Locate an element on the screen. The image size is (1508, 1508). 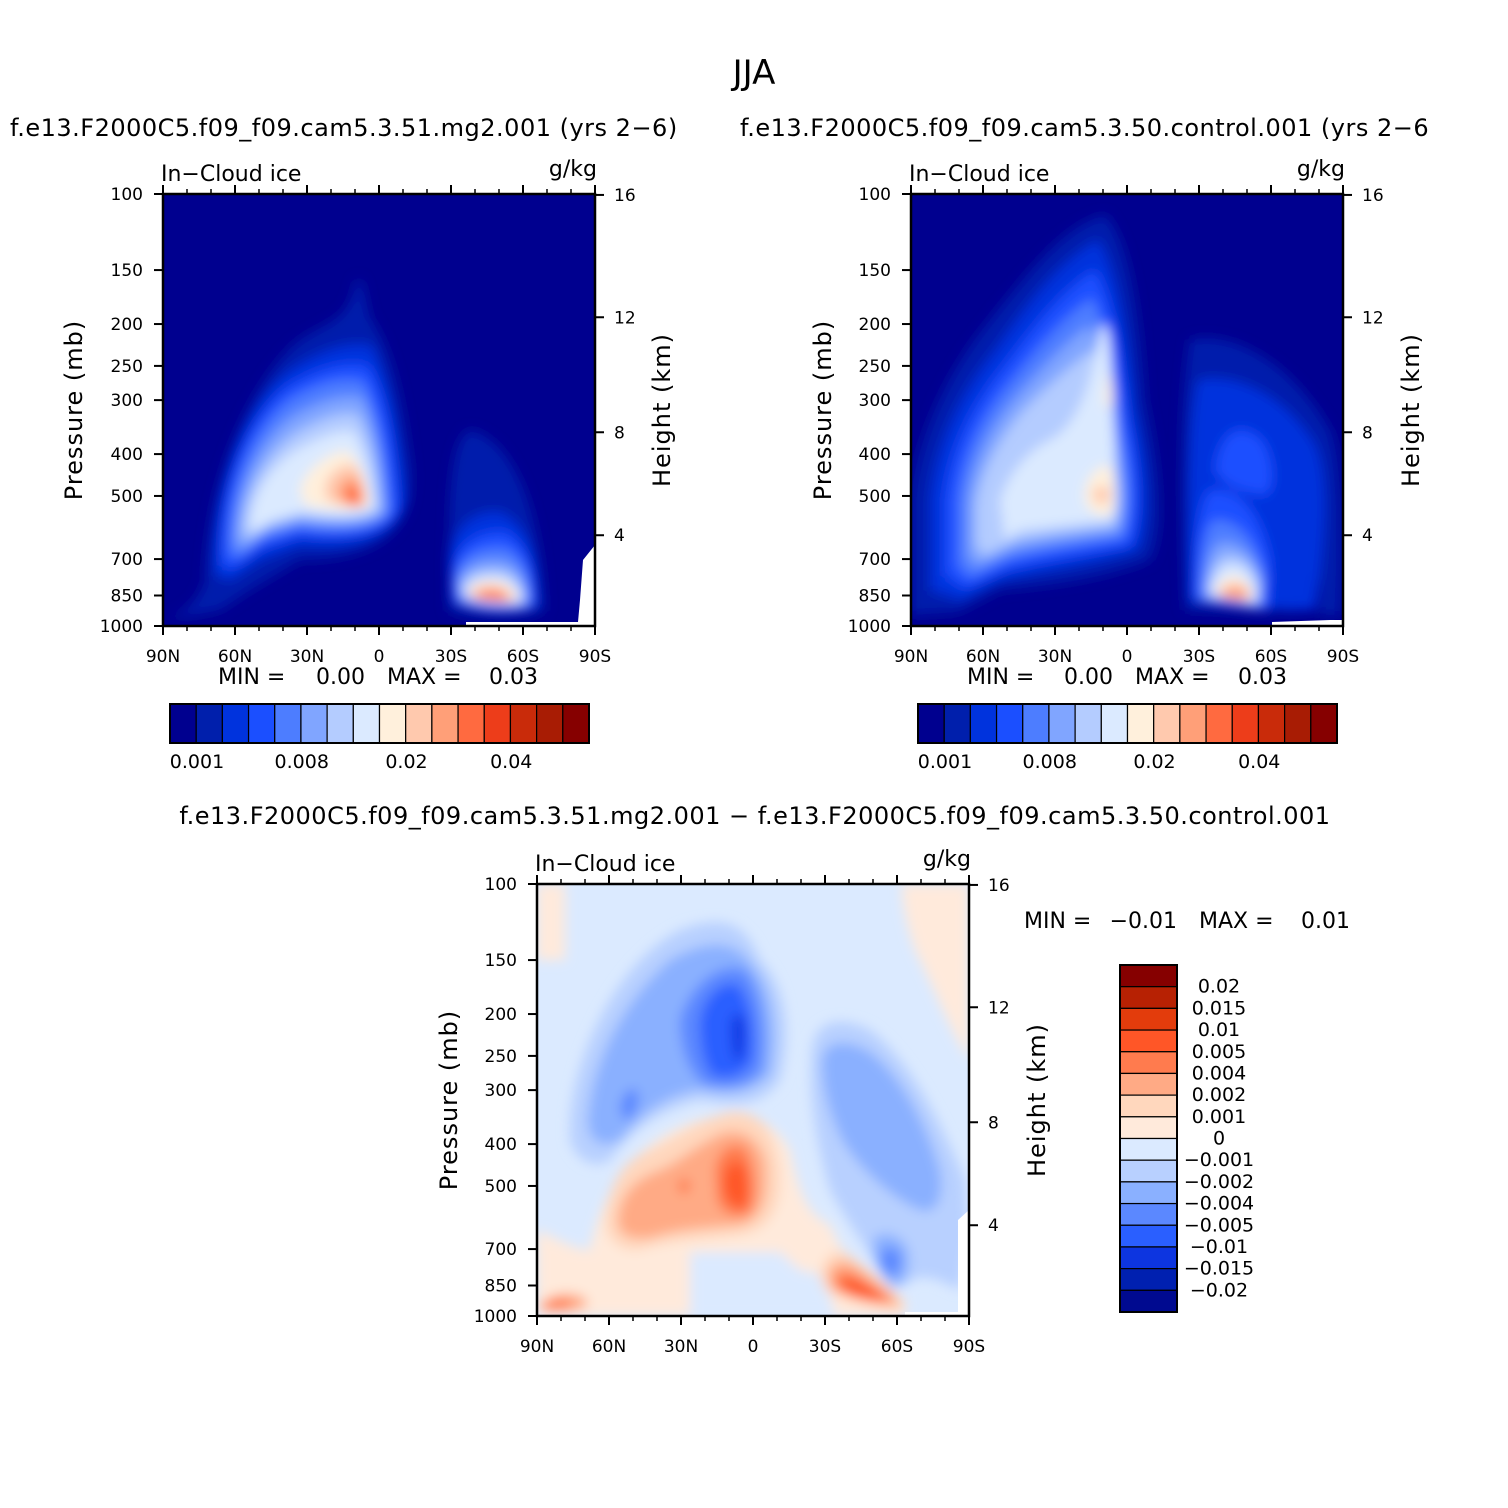
panel-1-min-value: 0.00 is located at coordinates (340, 677).